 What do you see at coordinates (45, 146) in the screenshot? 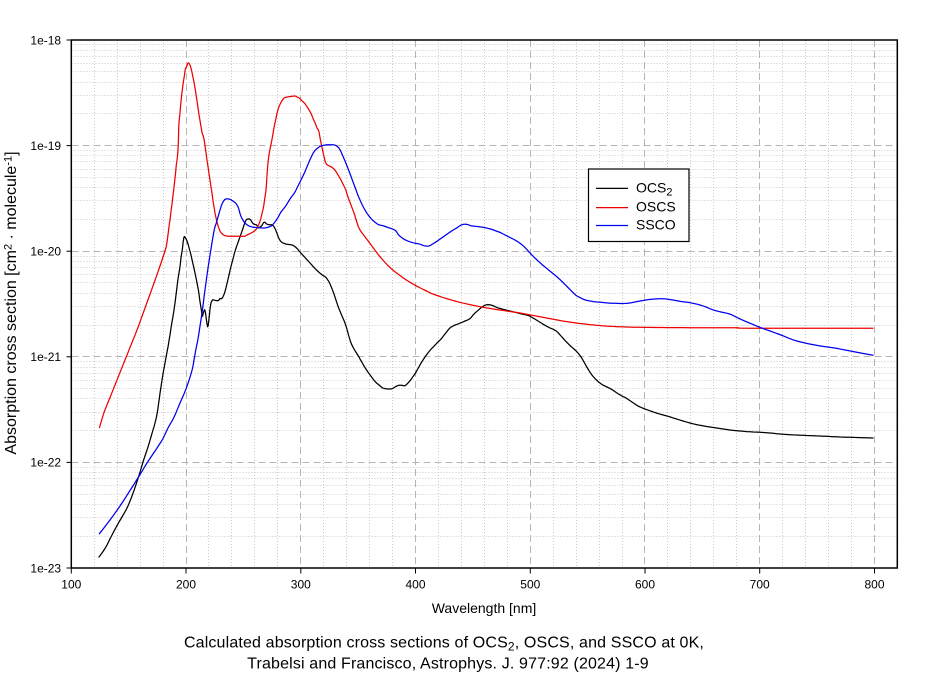
I see `svg-text: 1e-19` at bounding box center [45, 146].